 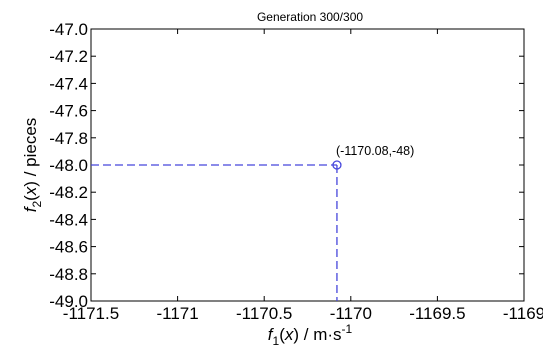 I want to click on y-tick-label: -47.2, so click(x=68, y=56).